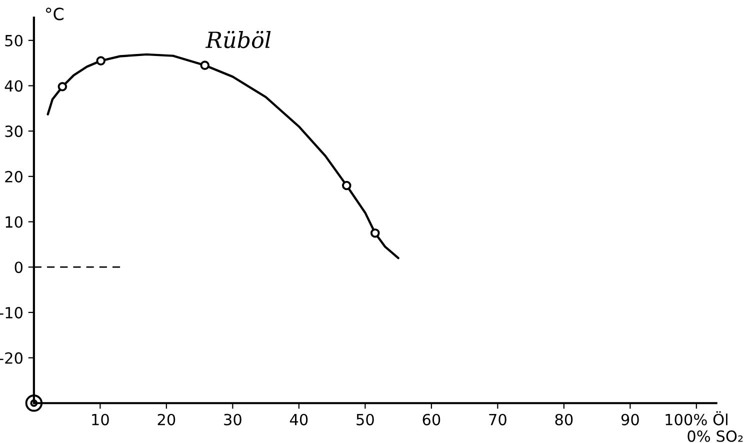  What do you see at coordinates (564, 420) in the screenshot?
I see `x-tick-label: 80` at bounding box center [564, 420].